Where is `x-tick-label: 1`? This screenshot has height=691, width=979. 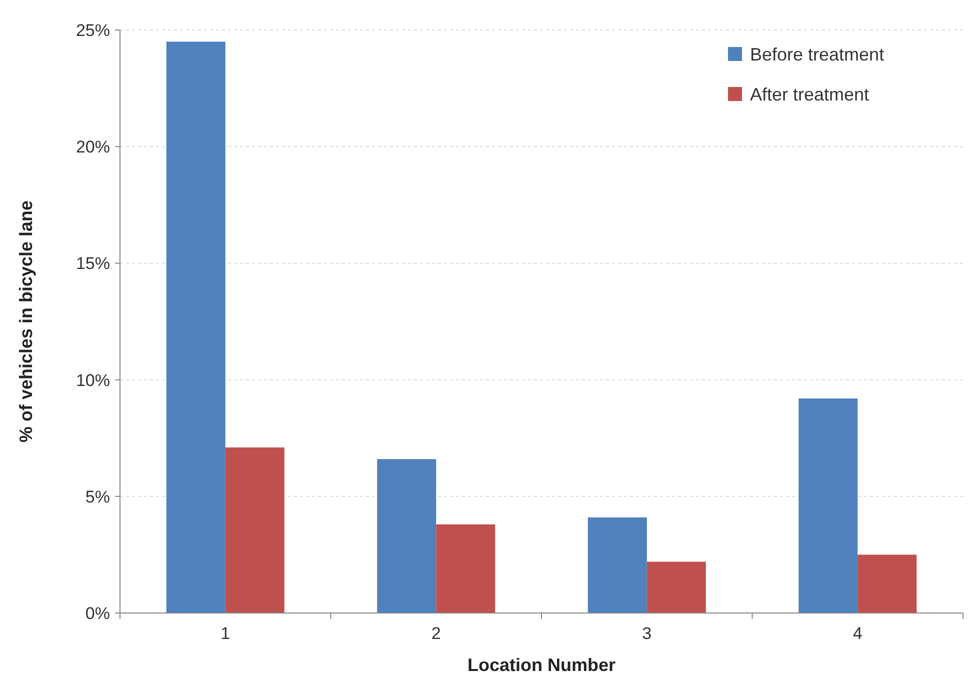
x-tick-label: 1 is located at coordinates (225, 633).